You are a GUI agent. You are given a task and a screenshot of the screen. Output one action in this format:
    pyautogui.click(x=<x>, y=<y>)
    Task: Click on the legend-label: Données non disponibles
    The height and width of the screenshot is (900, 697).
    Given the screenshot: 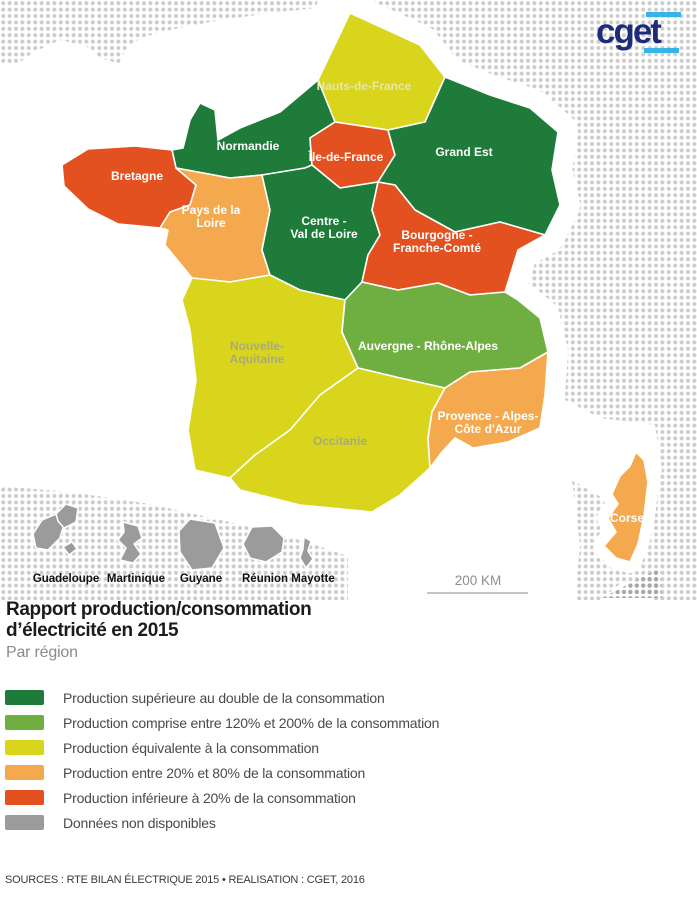 What is the action you would take?
    pyautogui.click(x=139, y=822)
    